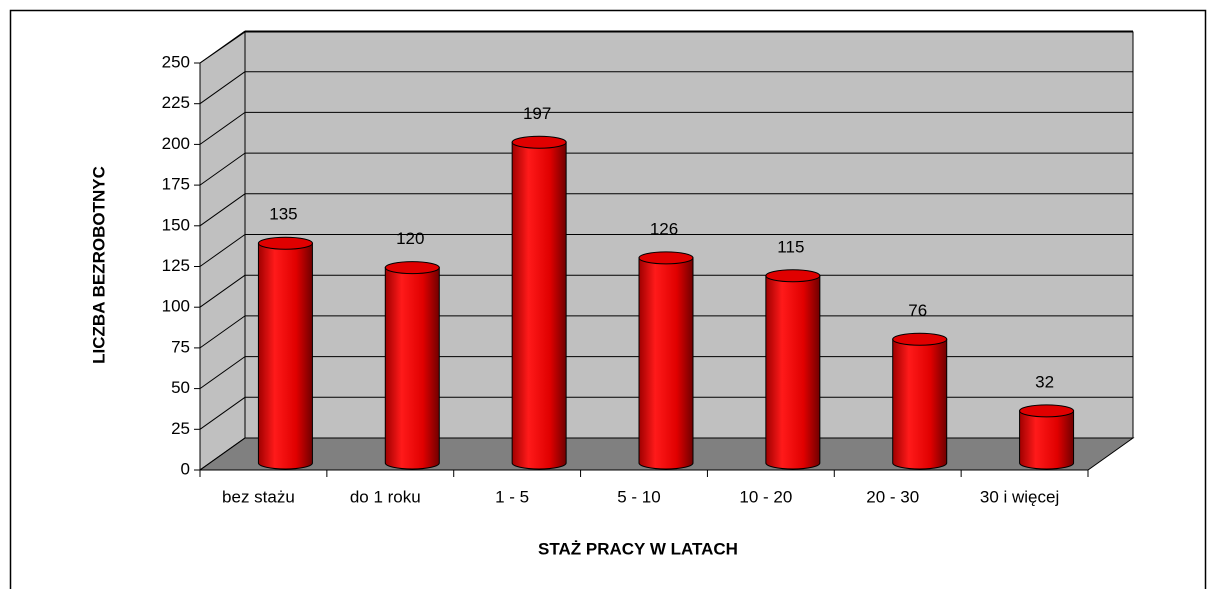  What do you see at coordinates (892, 496) in the screenshot?
I see `x-tick-label: 20 - 30` at bounding box center [892, 496].